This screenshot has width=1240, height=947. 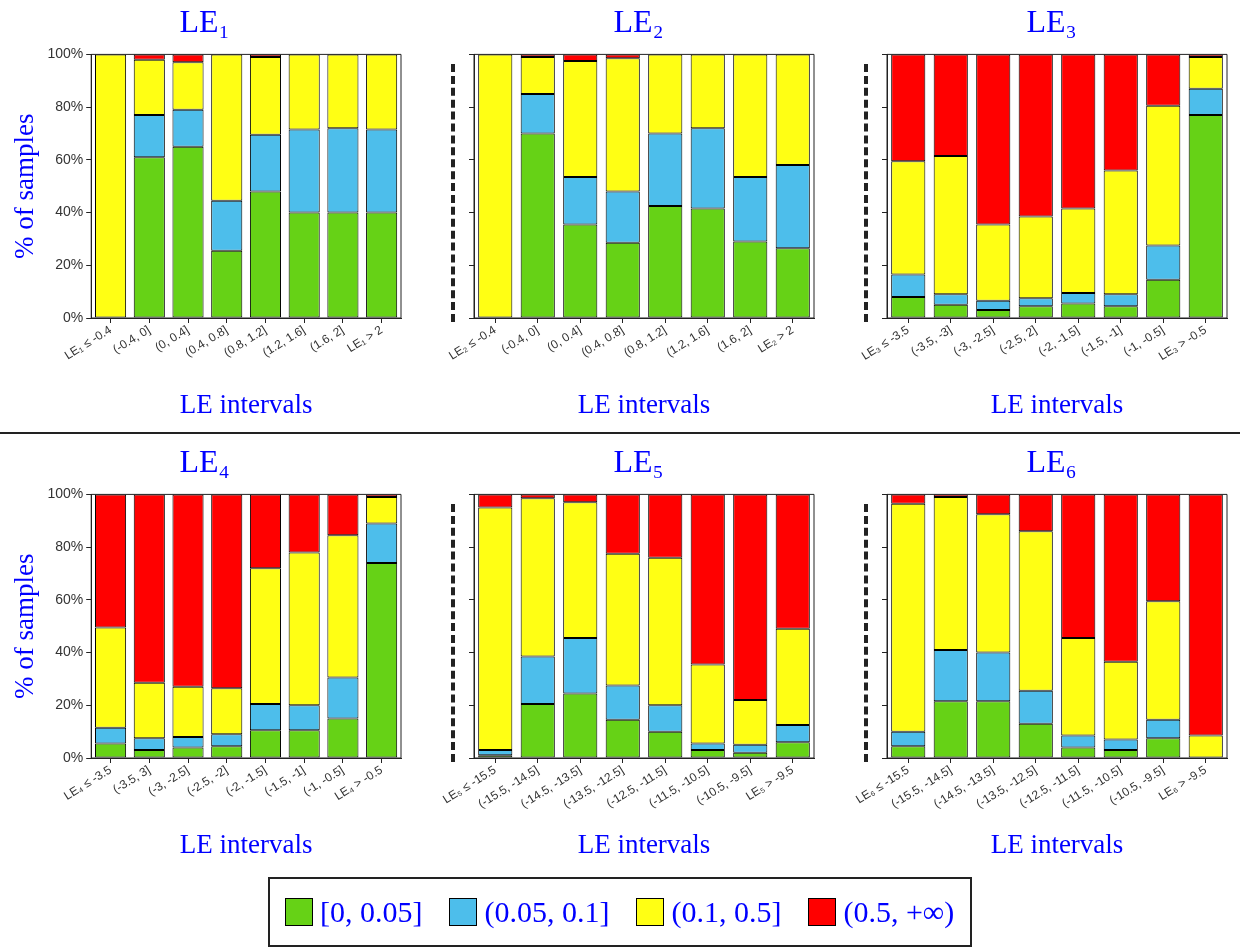 I want to click on legend-label: (0.5, +∞), so click(x=899, y=912).